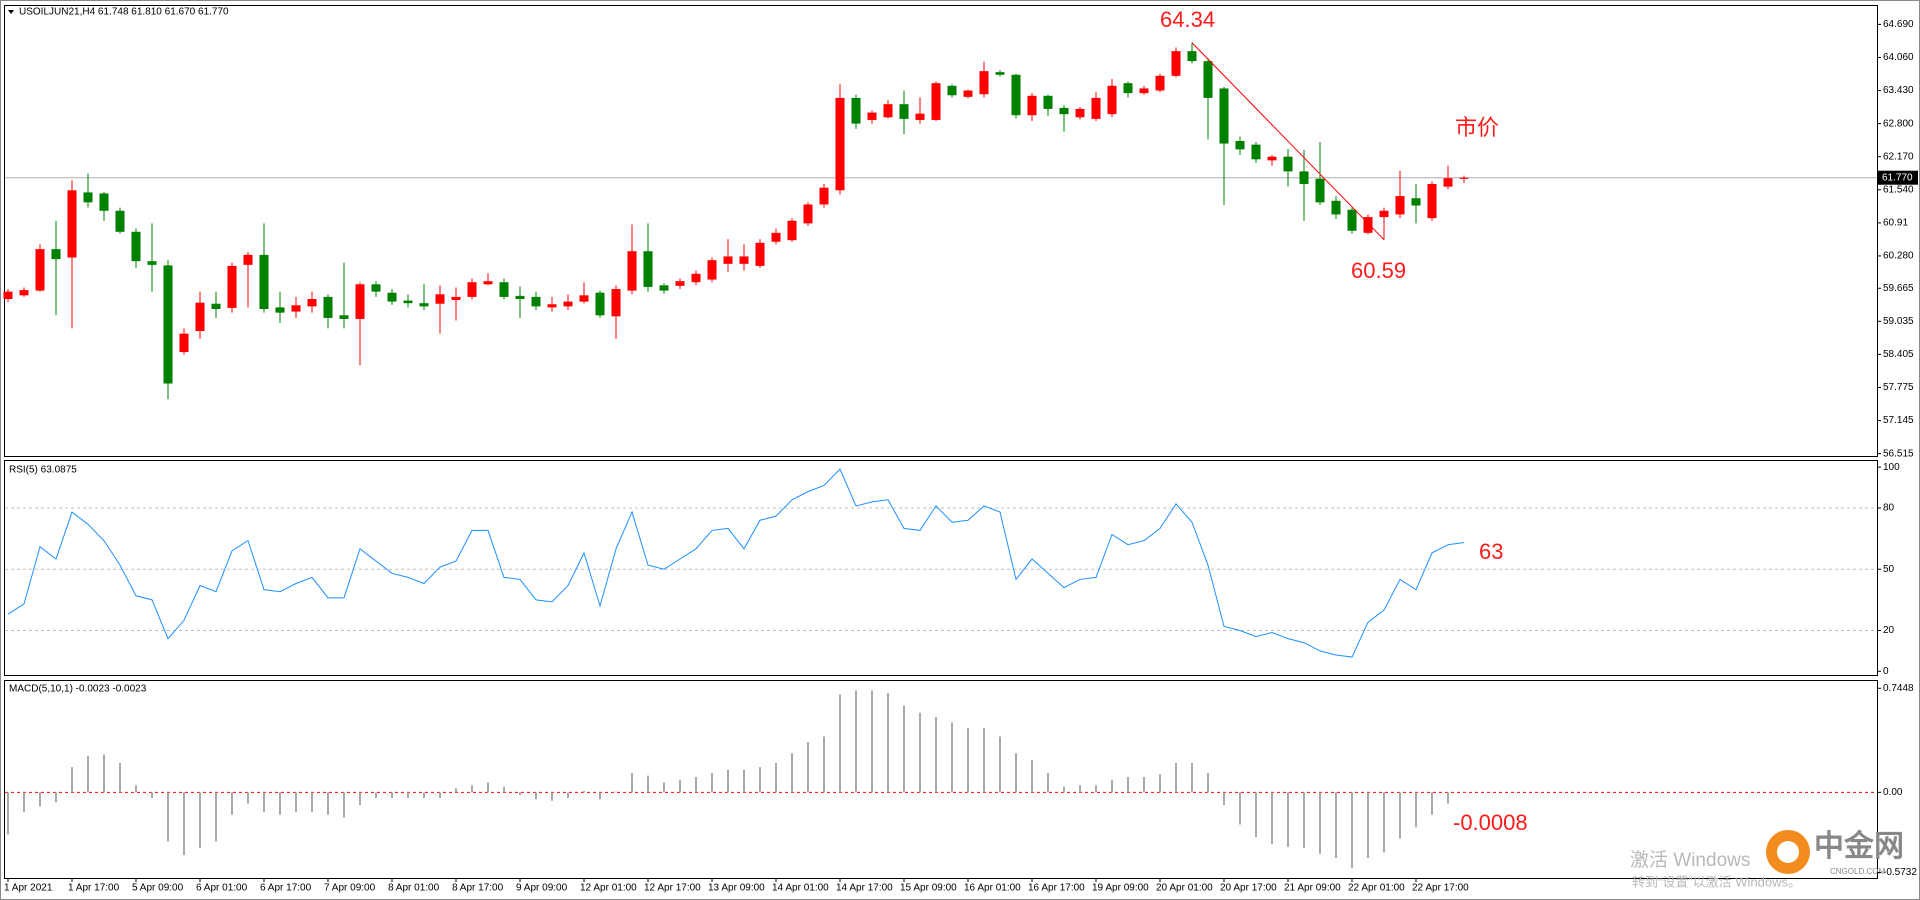  I want to click on trend-line, so click(1288, 141).